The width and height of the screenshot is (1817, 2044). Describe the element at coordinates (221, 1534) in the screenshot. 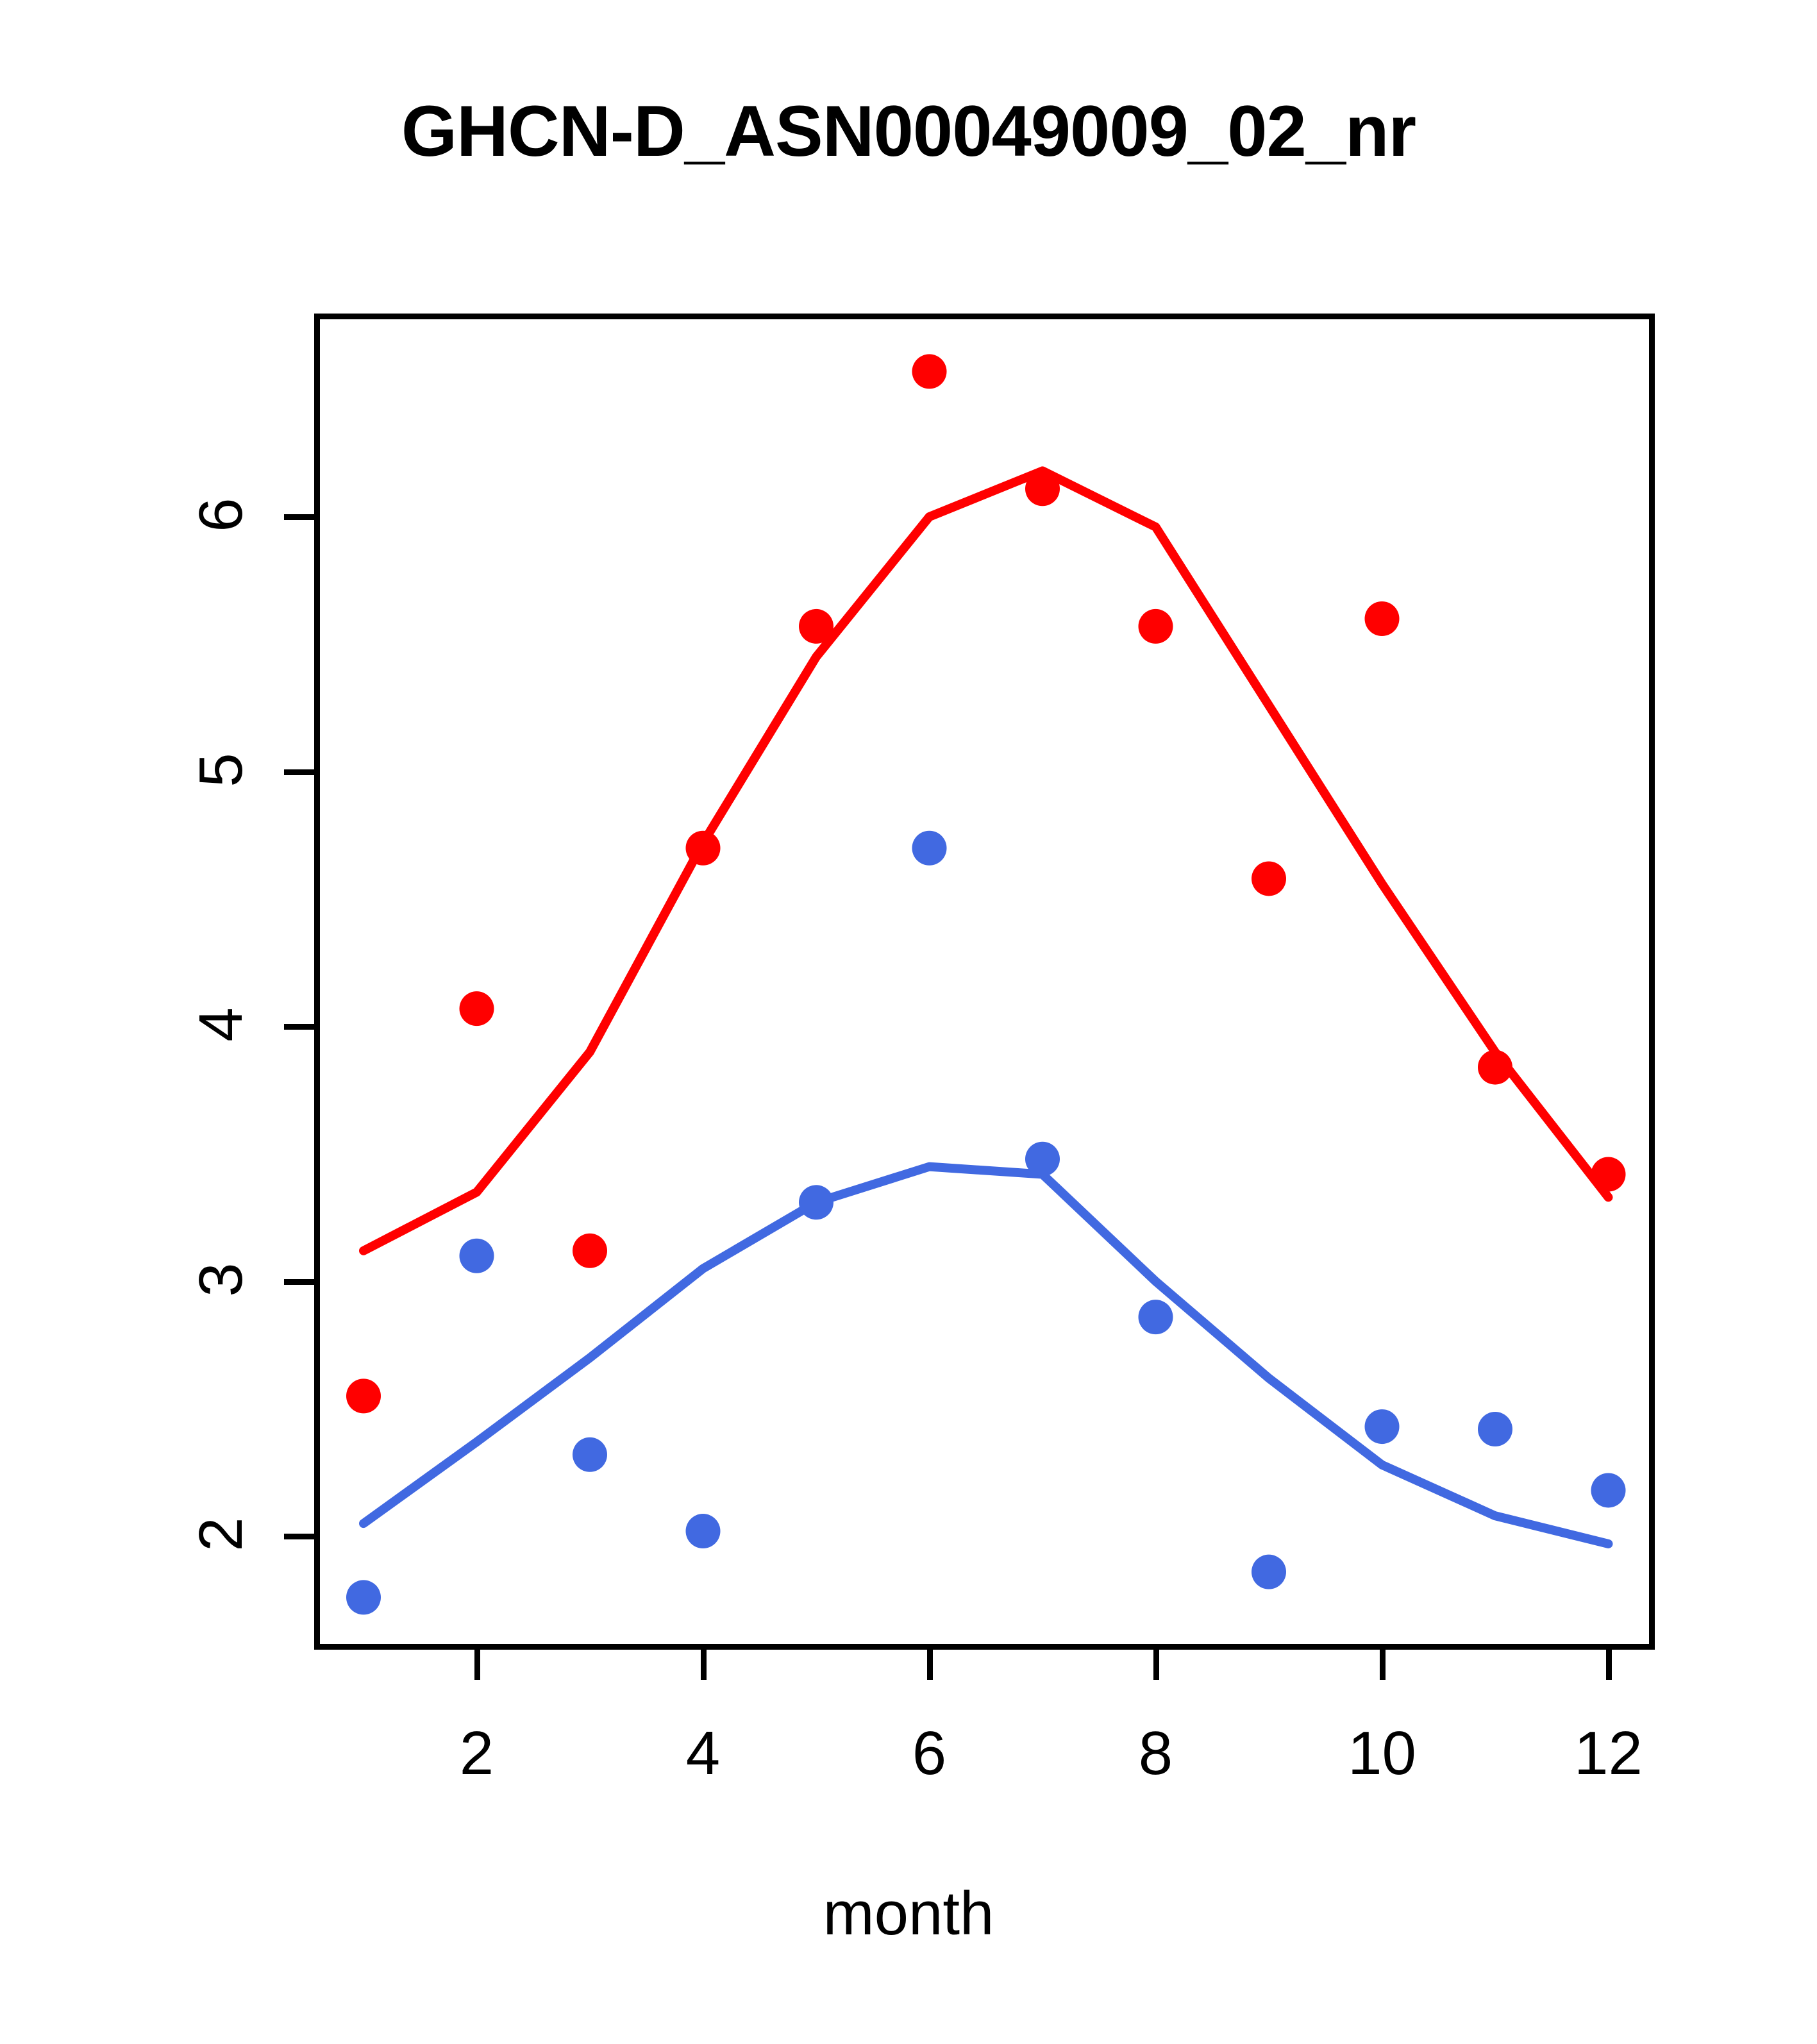

I see `y-tick-label: 2` at that location.